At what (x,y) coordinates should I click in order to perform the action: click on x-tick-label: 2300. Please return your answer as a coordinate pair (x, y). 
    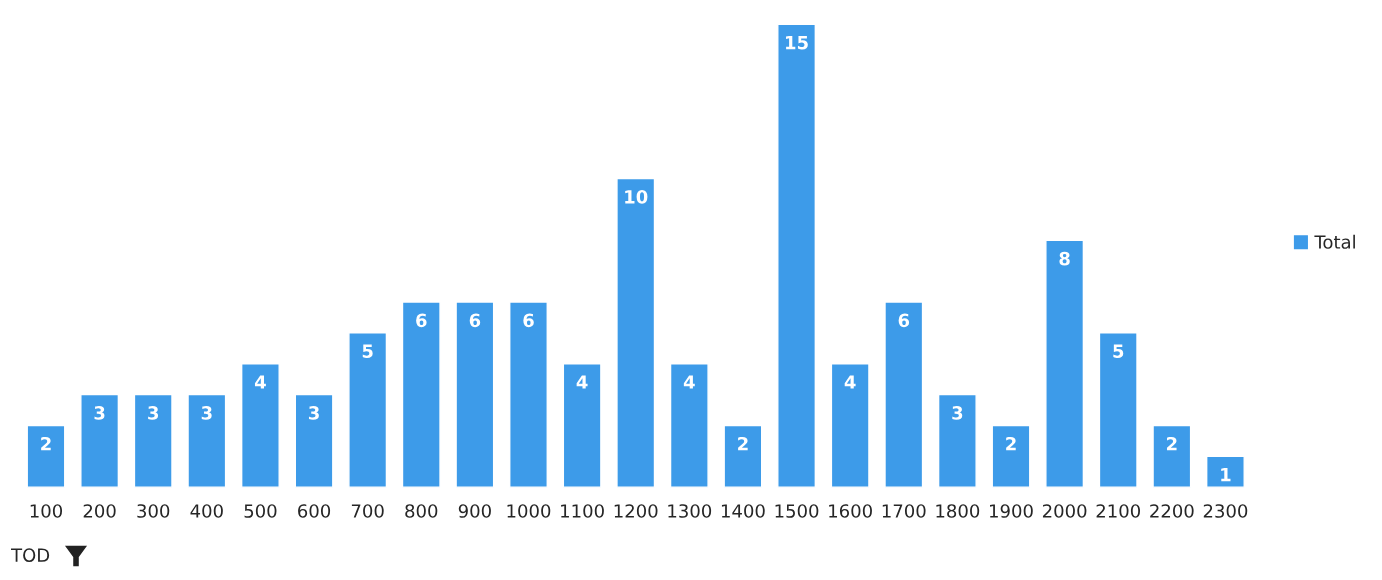
    Looking at the image, I should click on (1225, 511).